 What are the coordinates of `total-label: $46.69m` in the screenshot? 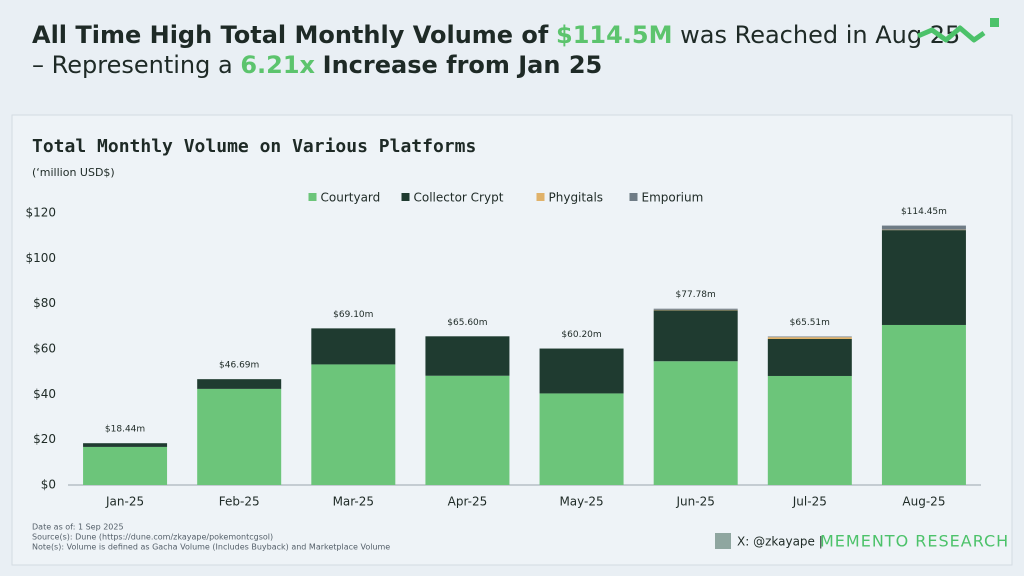 It's located at (239, 366).